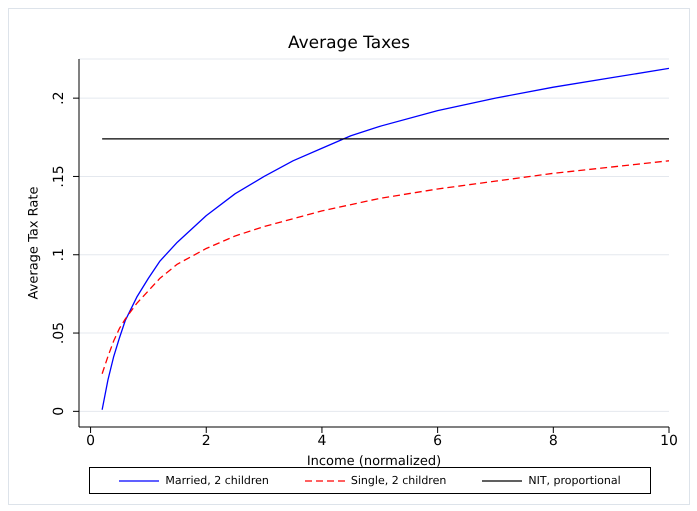  I want to click on x-axis-title: Income (normalized), so click(374, 461).